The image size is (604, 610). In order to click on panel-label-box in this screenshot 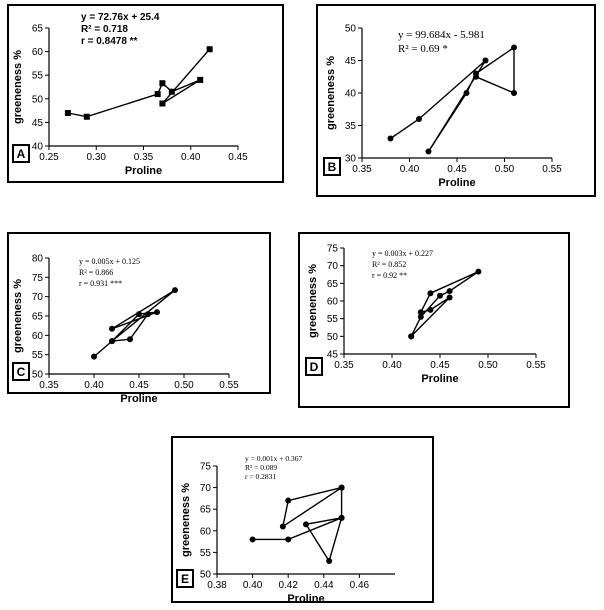, I will do `click(185, 578)`.